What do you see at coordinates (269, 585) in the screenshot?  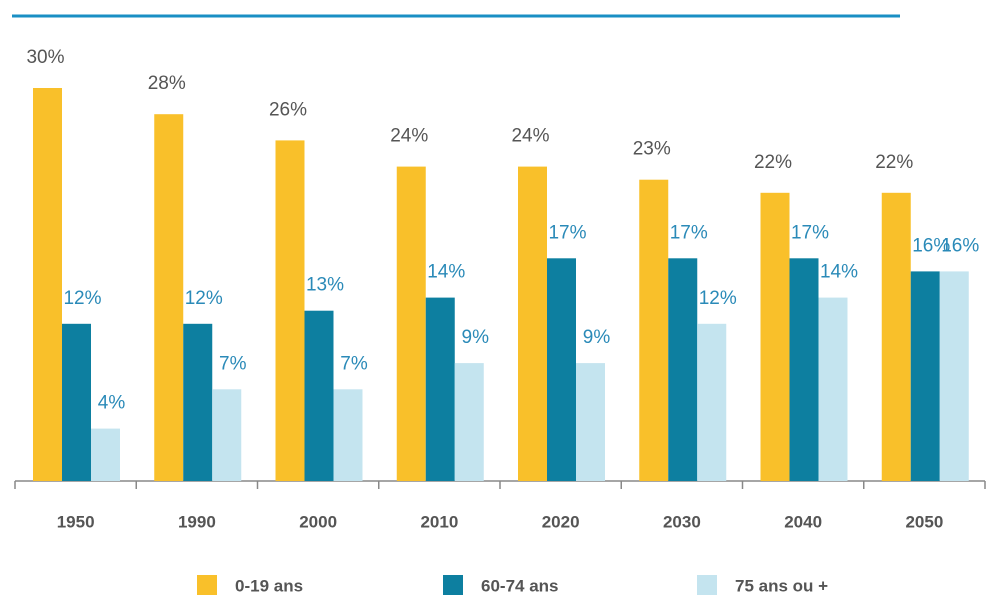 I see `legend-label: 0-19 ans` at bounding box center [269, 585].